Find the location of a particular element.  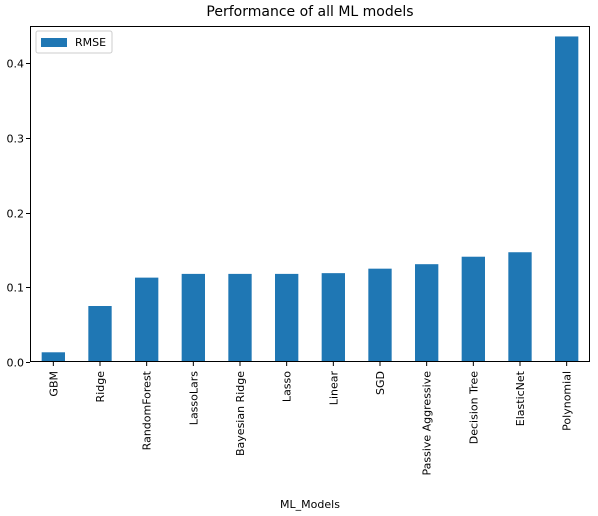

x-tick-label: Linear is located at coordinates (333, 388).